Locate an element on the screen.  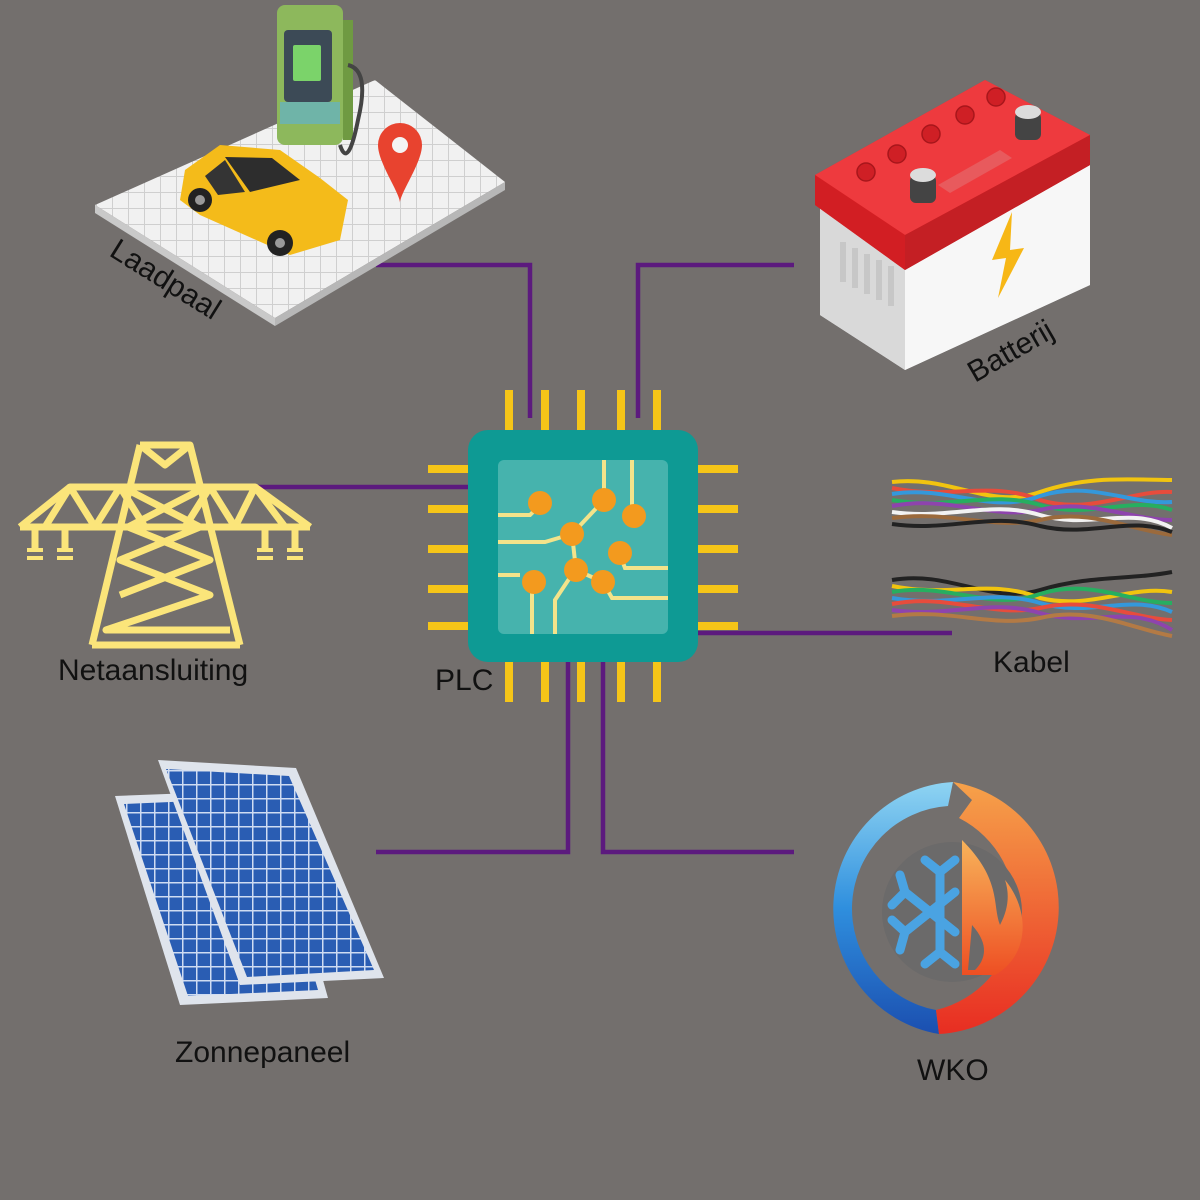
car-battery-icon is located at coordinates (952, 225).